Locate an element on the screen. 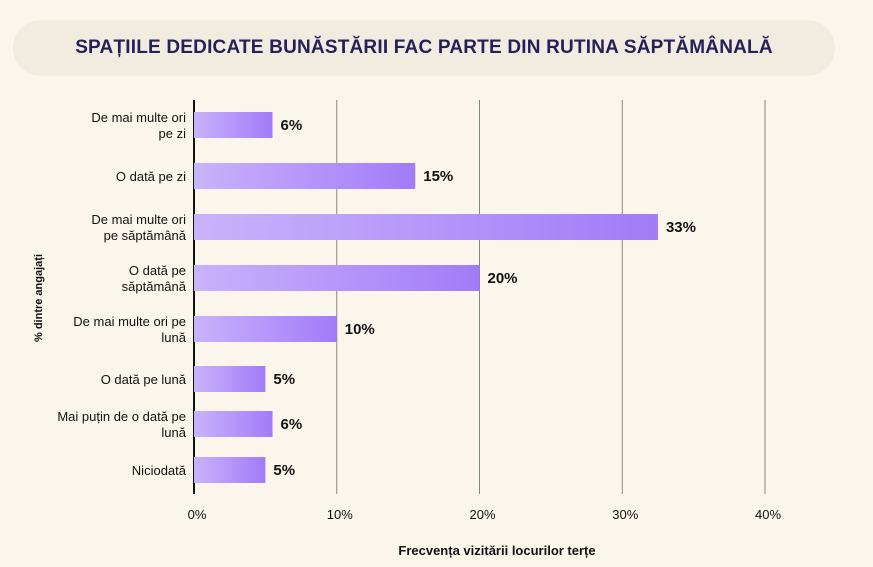 This screenshot has width=873, height=567. x-axis-title: Frecvența vizitării locurilor terțe is located at coordinates (496, 550).